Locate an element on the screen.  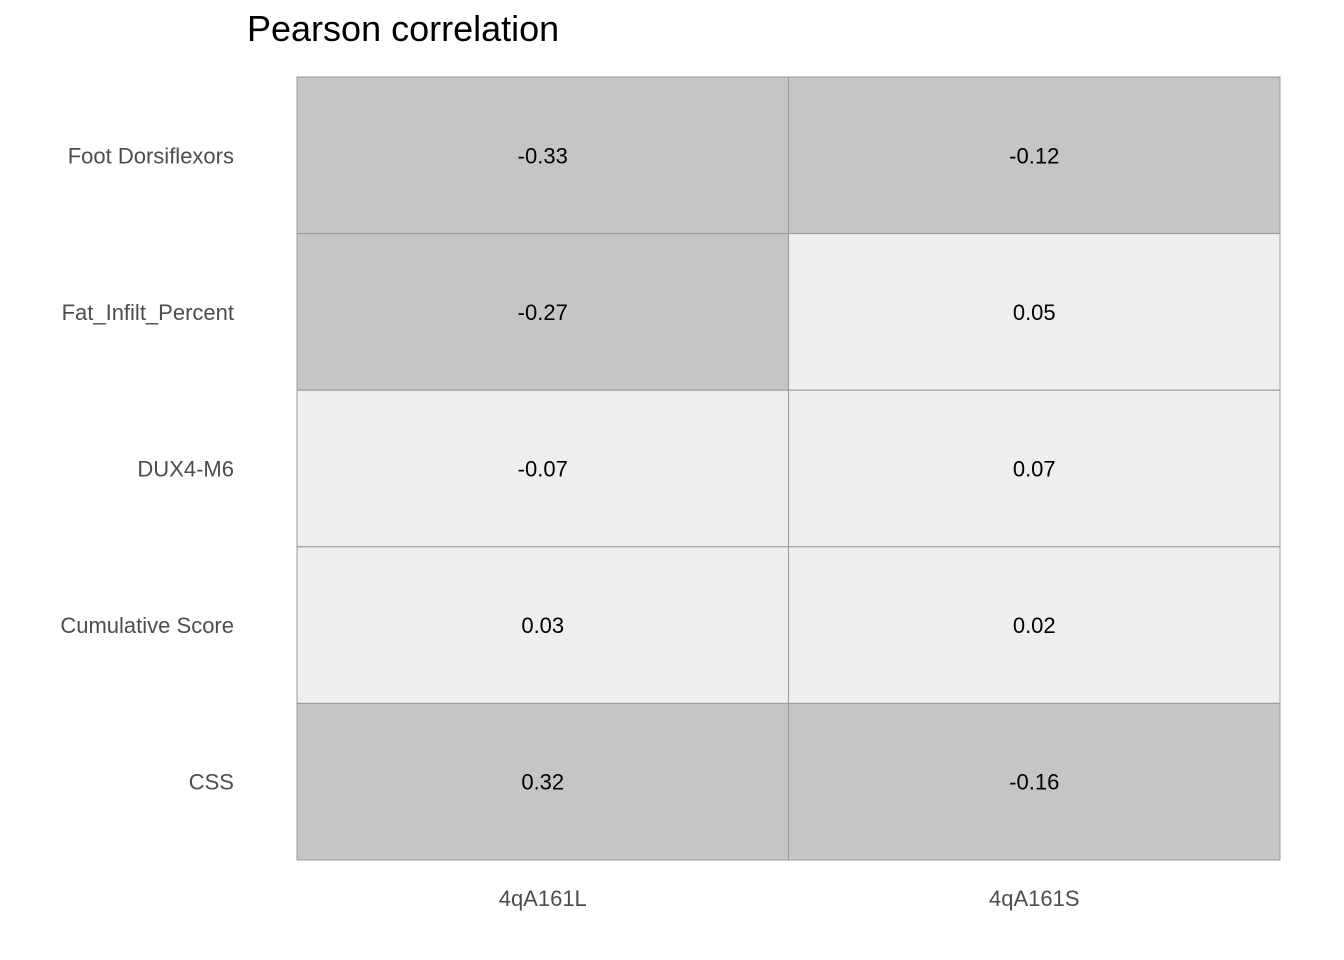
cell-value-label: -0.16 is located at coordinates (1034, 782).